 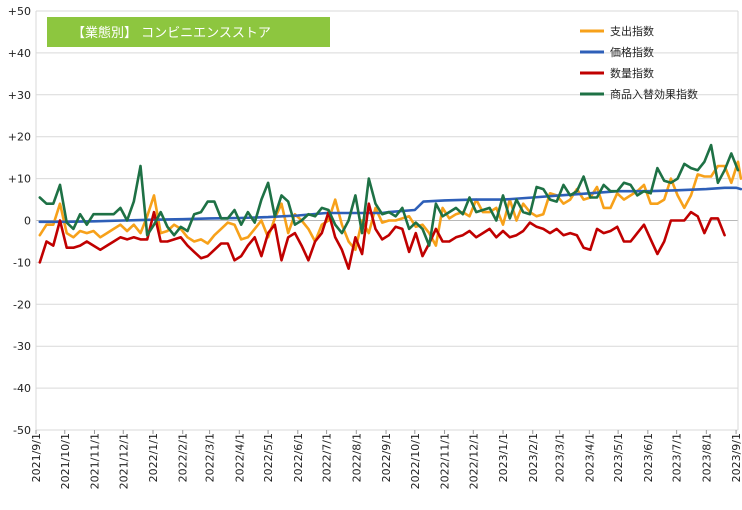 I want to click on chart-title-box: 【業態別】 コンビニエンスストア, so click(x=188, y=32).